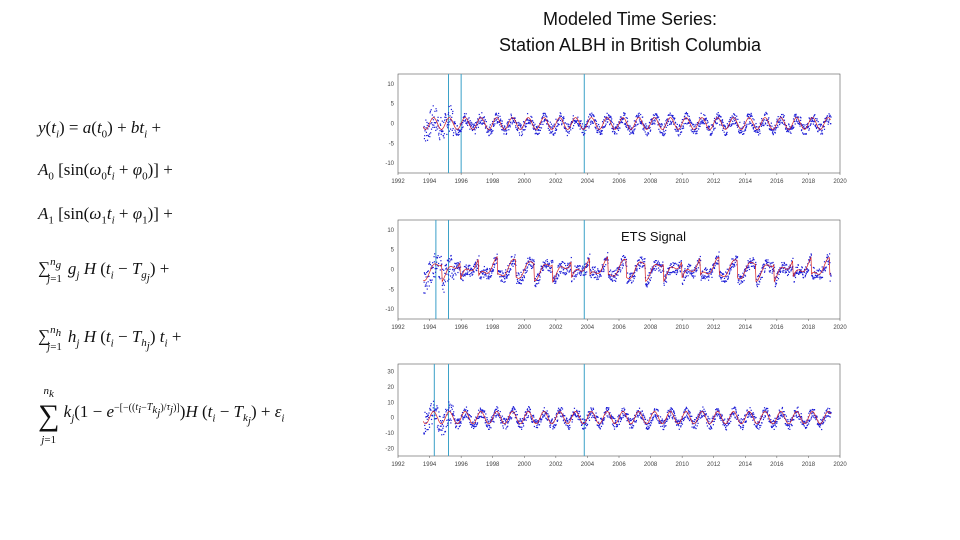 Image resolution: width=960 pixels, height=540 pixels. I want to click on y-tick-label: 10, so click(390, 231).